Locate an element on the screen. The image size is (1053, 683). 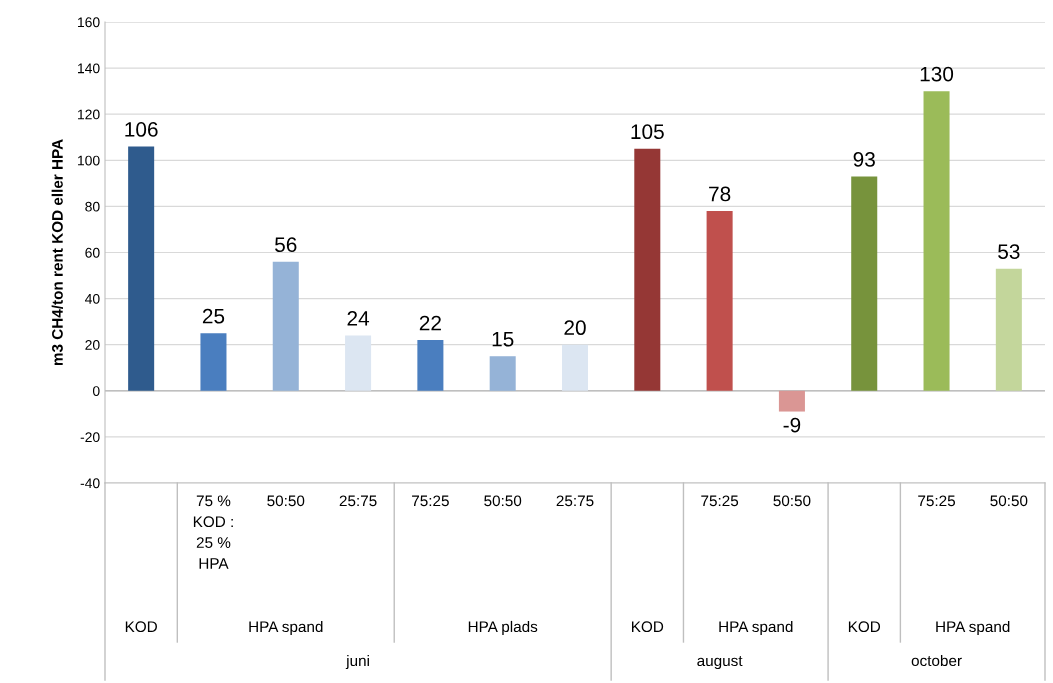
data-label: 78 is located at coordinates (720, 194).